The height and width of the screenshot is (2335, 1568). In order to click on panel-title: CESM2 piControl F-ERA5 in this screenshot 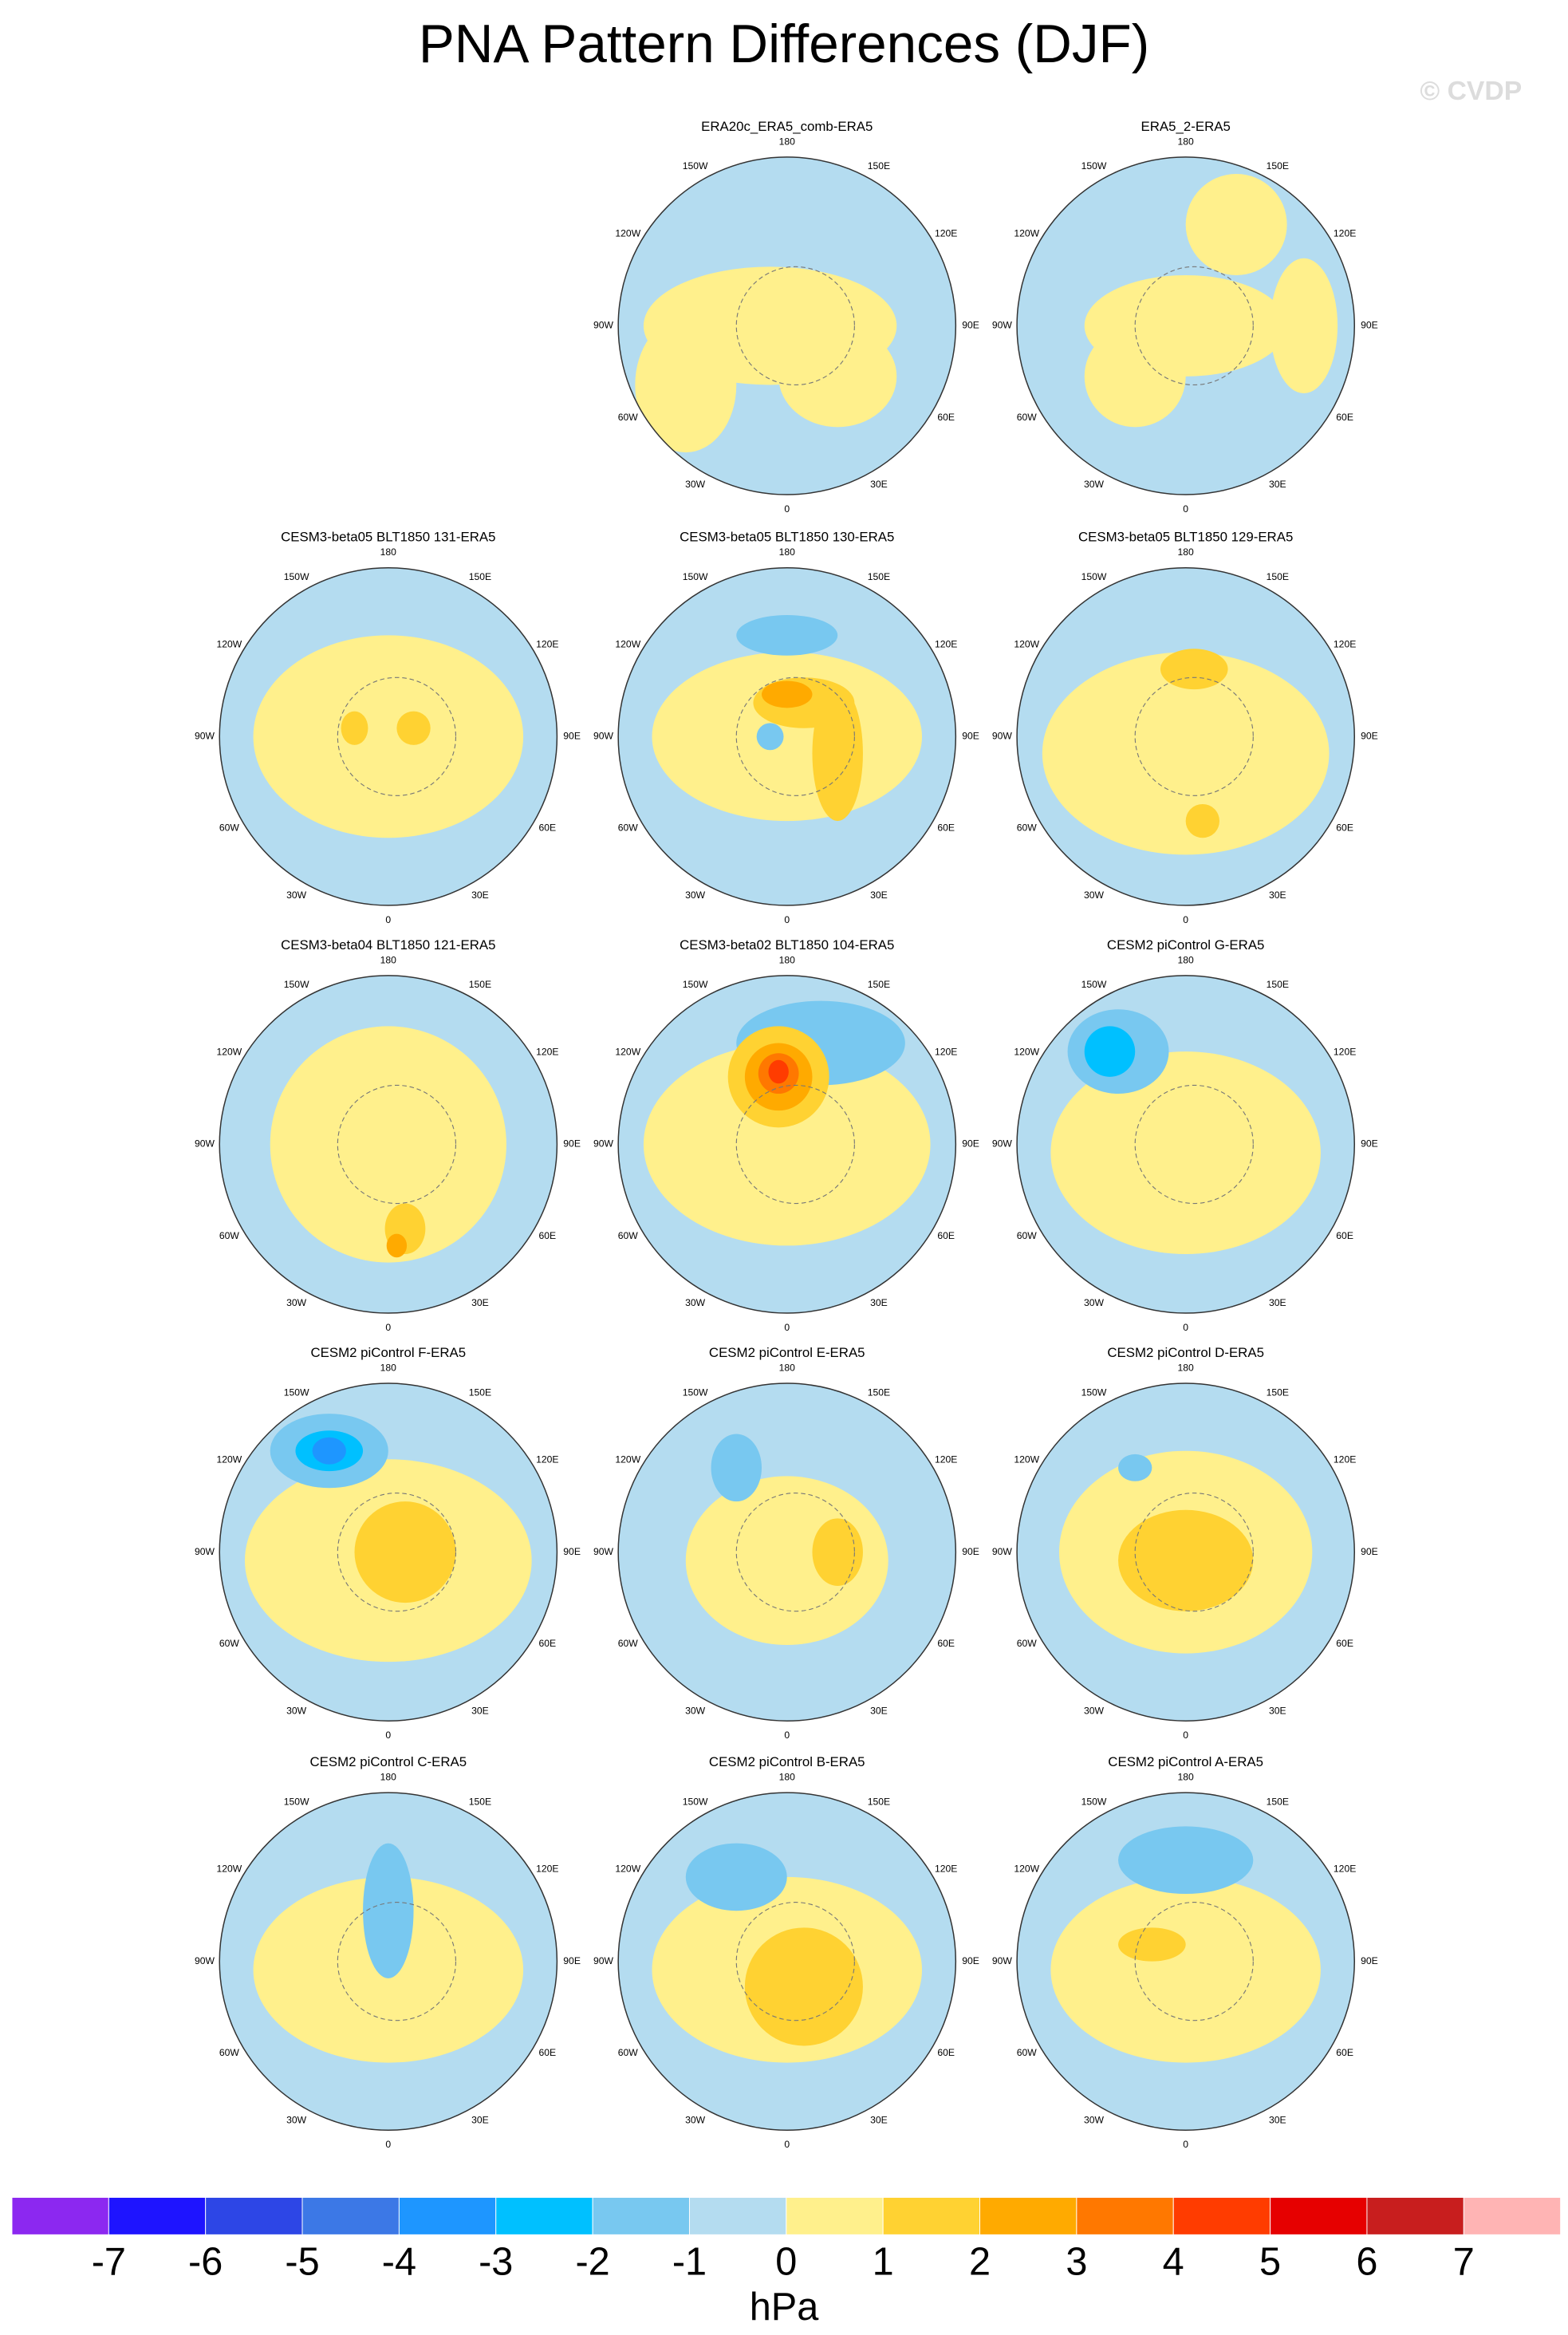, I will do `click(388, 1352)`.